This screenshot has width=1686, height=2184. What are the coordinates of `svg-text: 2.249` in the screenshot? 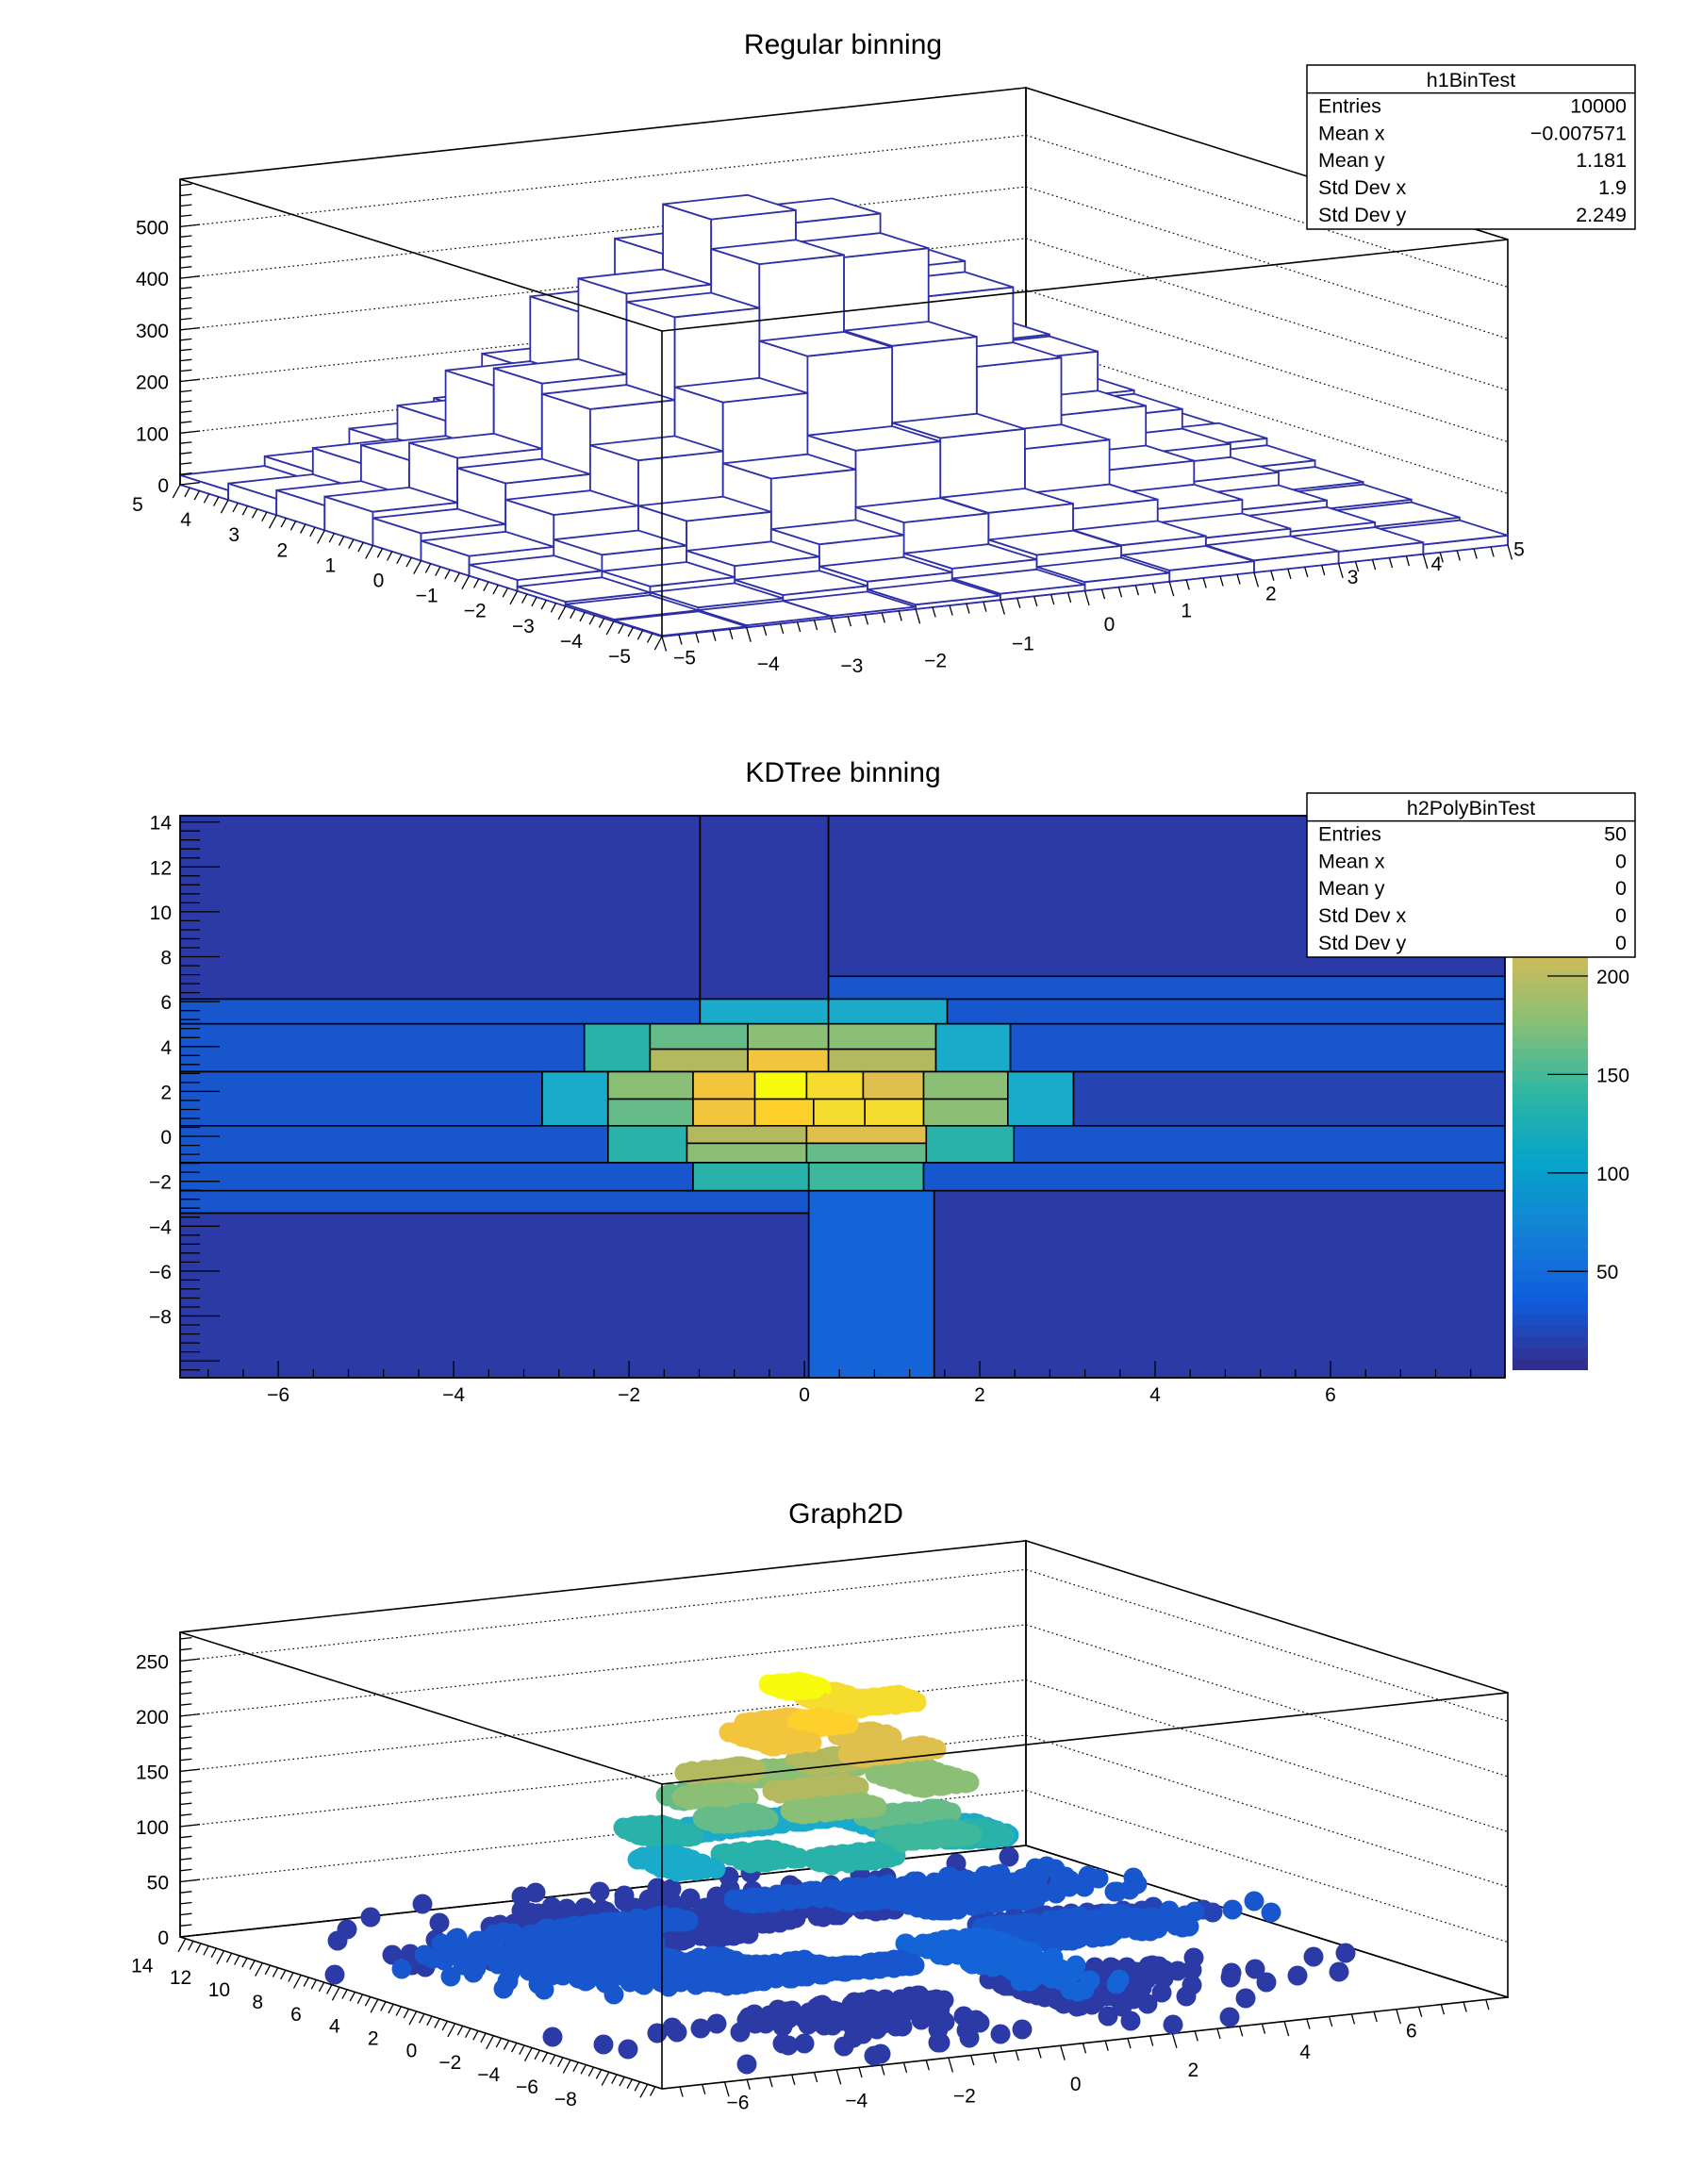 It's located at (1601, 215).